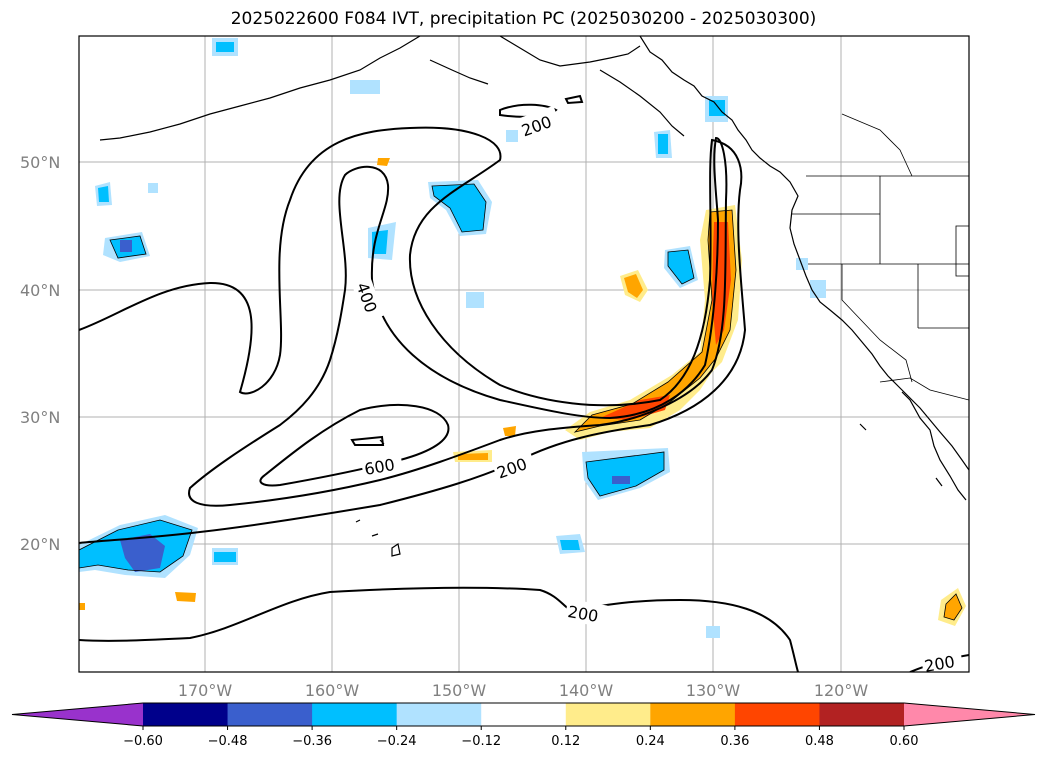  I want to click on positive-anomaly-band, so click(653, 322).